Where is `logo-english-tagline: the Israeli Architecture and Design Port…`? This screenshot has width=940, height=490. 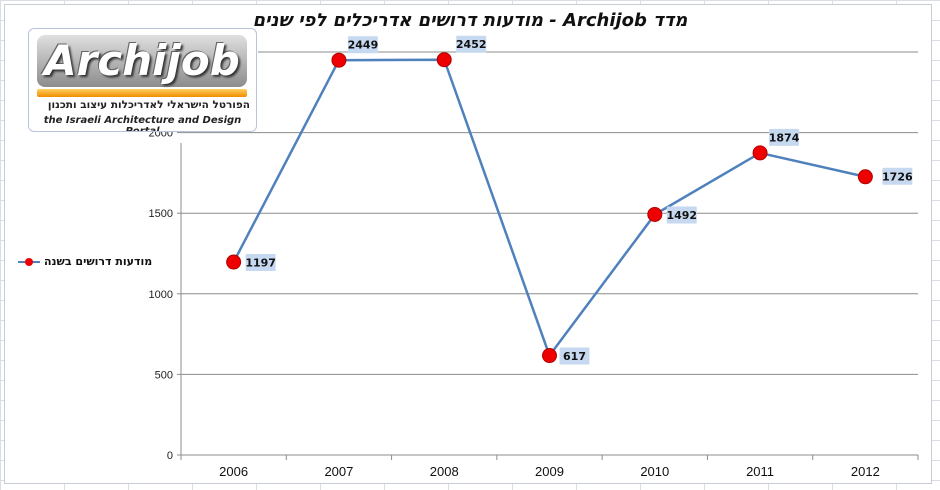
logo-english-tagline: the Israeli Architecture and Design Port… is located at coordinates (142, 123).